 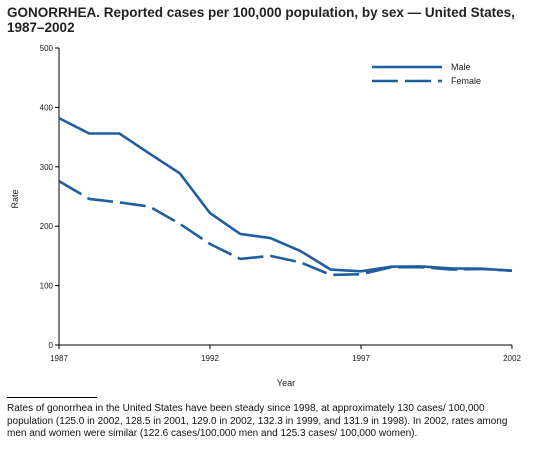 What do you see at coordinates (466, 81) in the screenshot?
I see `legend-label-female: Female` at bounding box center [466, 81].